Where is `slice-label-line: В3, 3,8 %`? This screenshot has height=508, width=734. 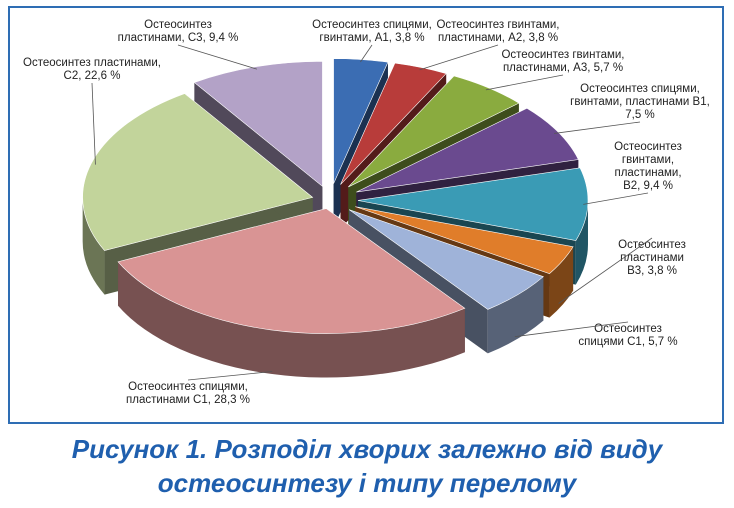
slice-label-line: В3, 3,8 % is located at coordinates (652, 271).